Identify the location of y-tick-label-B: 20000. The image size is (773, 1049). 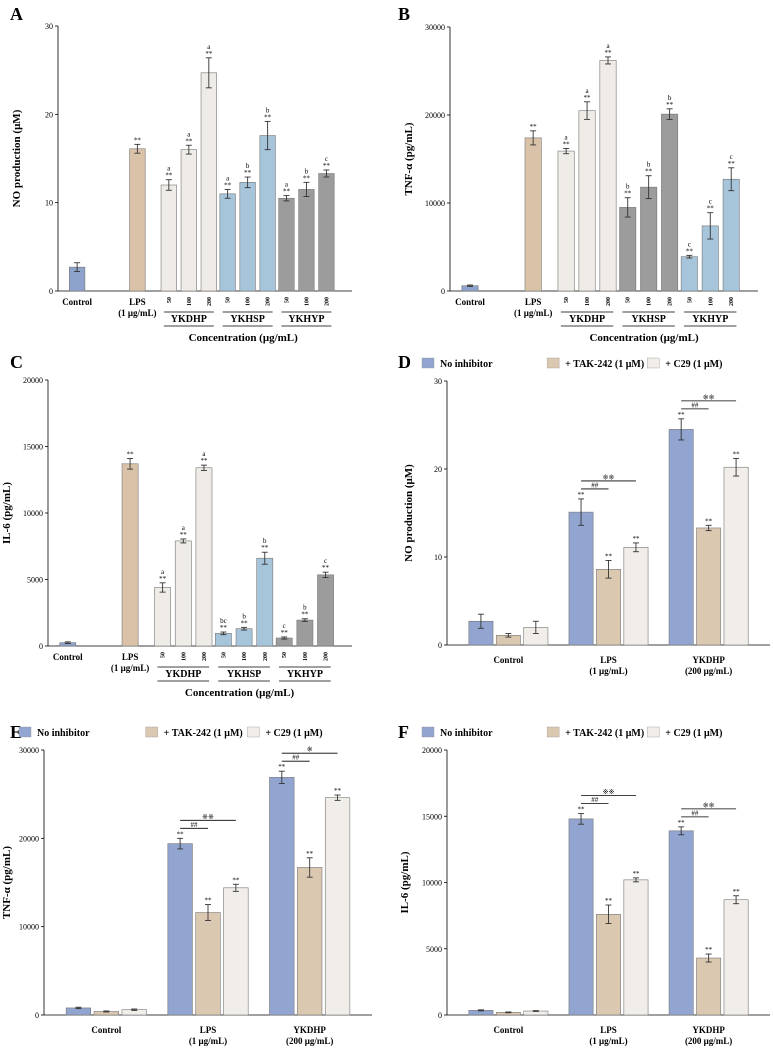
(435, 115).